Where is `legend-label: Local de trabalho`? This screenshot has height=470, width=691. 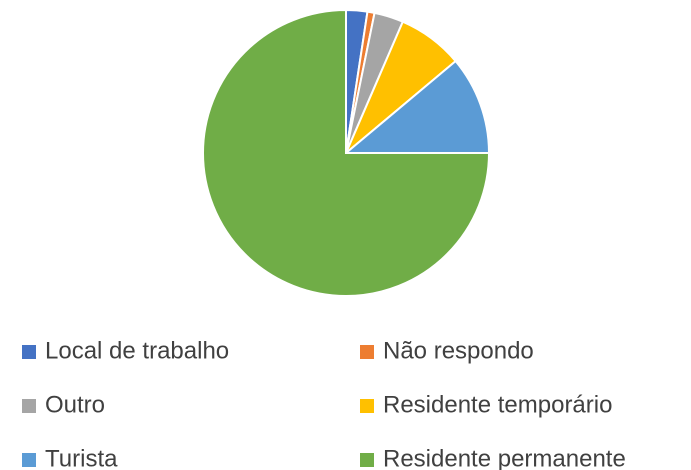
legend-label: Local de trabalho is located at coordinates (137, 350).